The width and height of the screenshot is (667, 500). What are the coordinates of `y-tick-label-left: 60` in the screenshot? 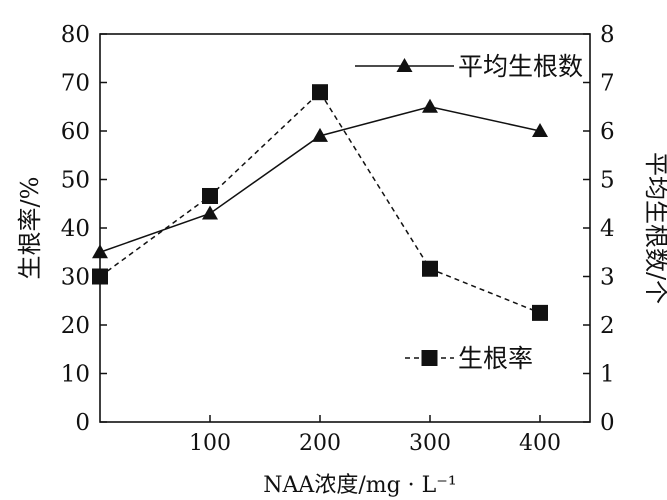 It's located at (75, 132).